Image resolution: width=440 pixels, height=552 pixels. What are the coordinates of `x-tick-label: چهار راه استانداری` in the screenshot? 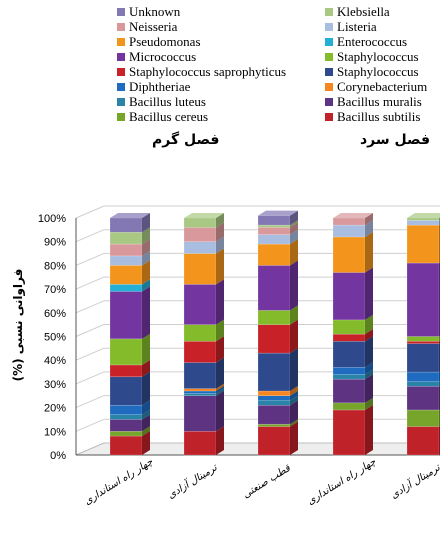 It's located at (341, 481).